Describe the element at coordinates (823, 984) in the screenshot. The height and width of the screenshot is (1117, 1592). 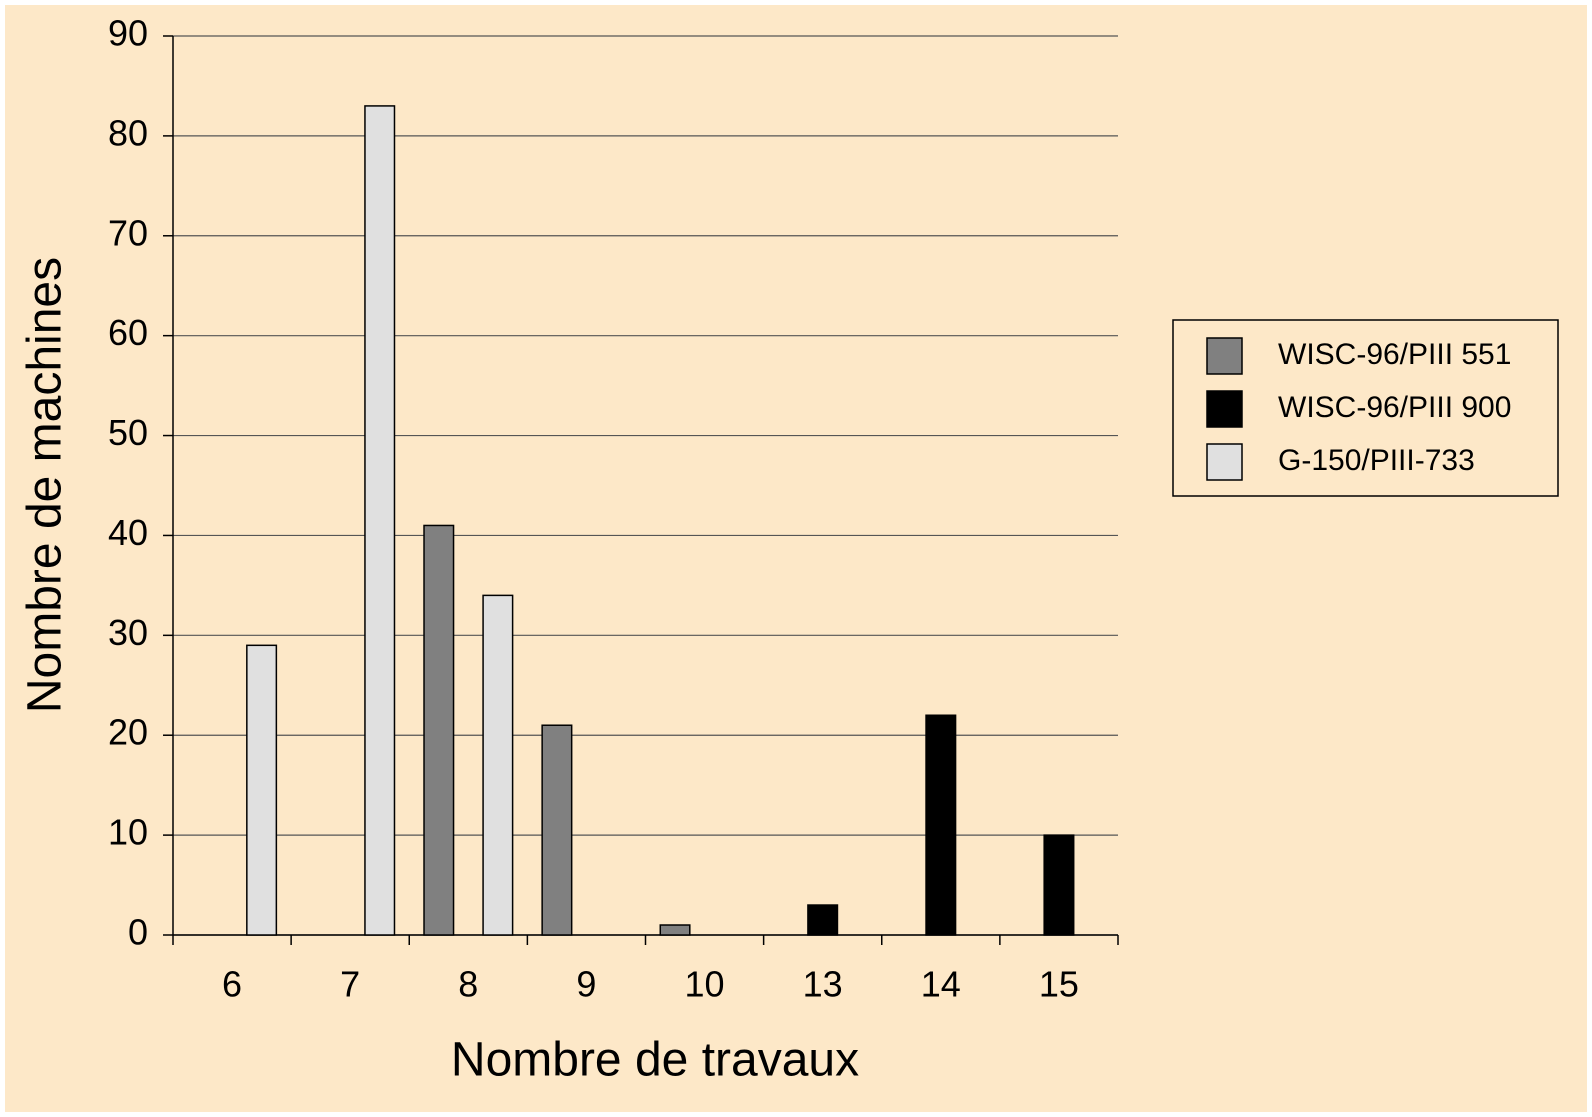
I see `x-tick-label: 13` at that location.